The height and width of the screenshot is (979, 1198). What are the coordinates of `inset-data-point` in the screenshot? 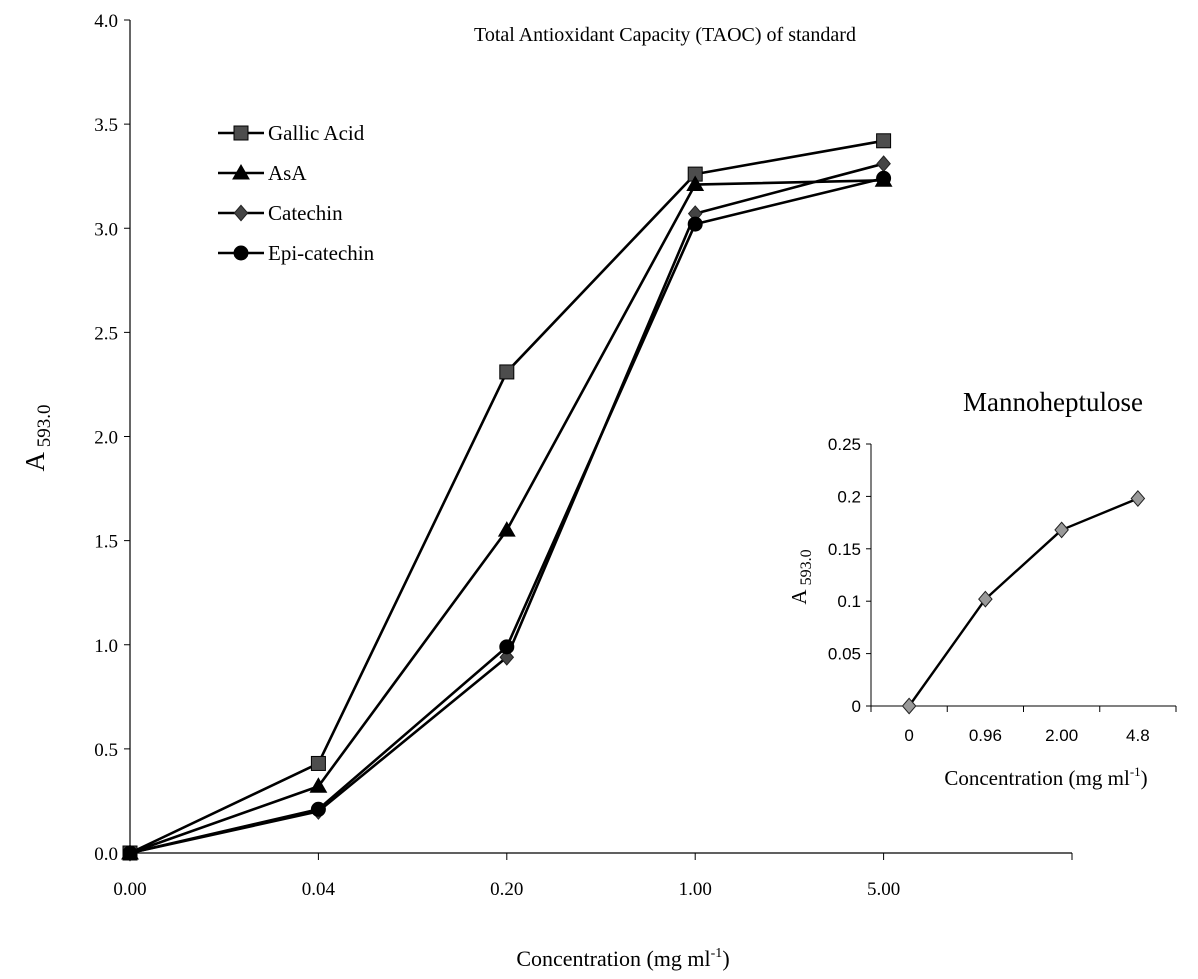 It's located at (1137, 498).